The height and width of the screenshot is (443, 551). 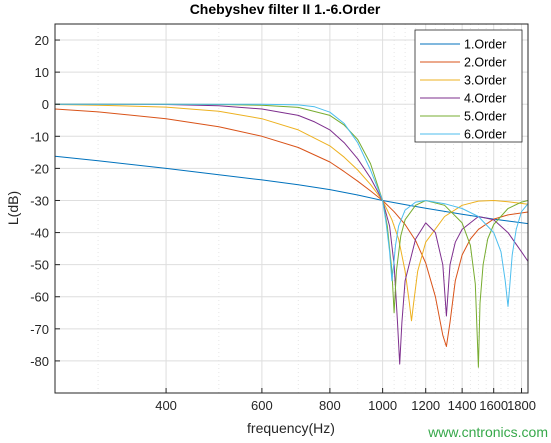 What do you see at coordinates (42, 40) in the screenshot?
I see `y-tick-label: 20` at bounding box center [42, 40].